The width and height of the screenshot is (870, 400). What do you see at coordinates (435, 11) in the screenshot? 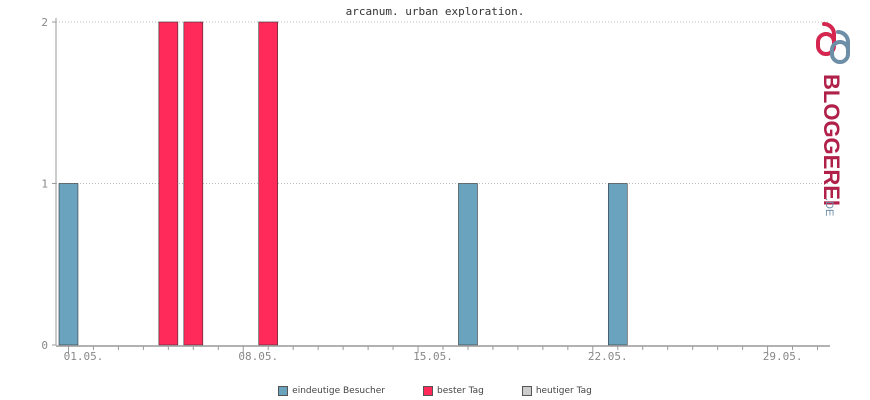
I see `chart-title: arcanum. urban exploration.` at bounding box center [435, 11].